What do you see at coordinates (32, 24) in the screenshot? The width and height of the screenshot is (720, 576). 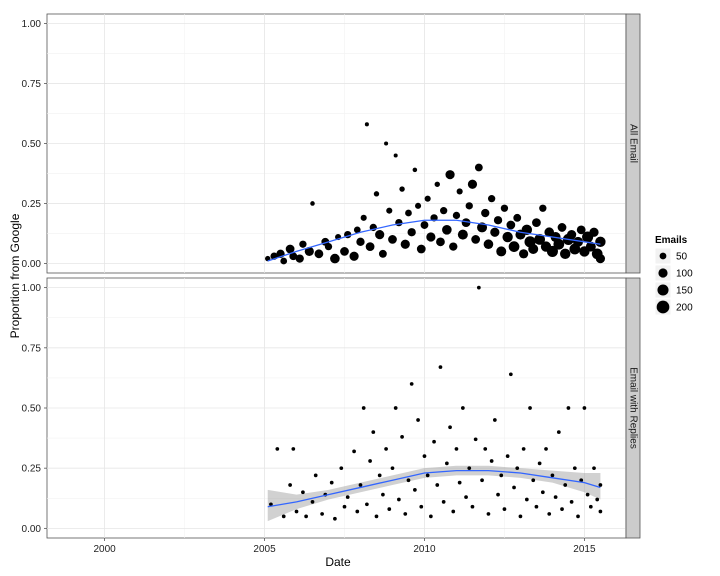 I see `y-tick-label: 1.00` at bounding box center [32, 24].